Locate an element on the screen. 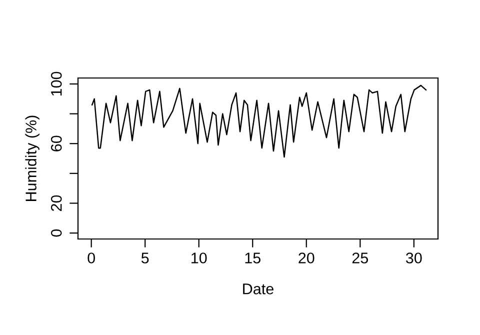  y-tick-label: 20 is located at coordinates (56, 203).